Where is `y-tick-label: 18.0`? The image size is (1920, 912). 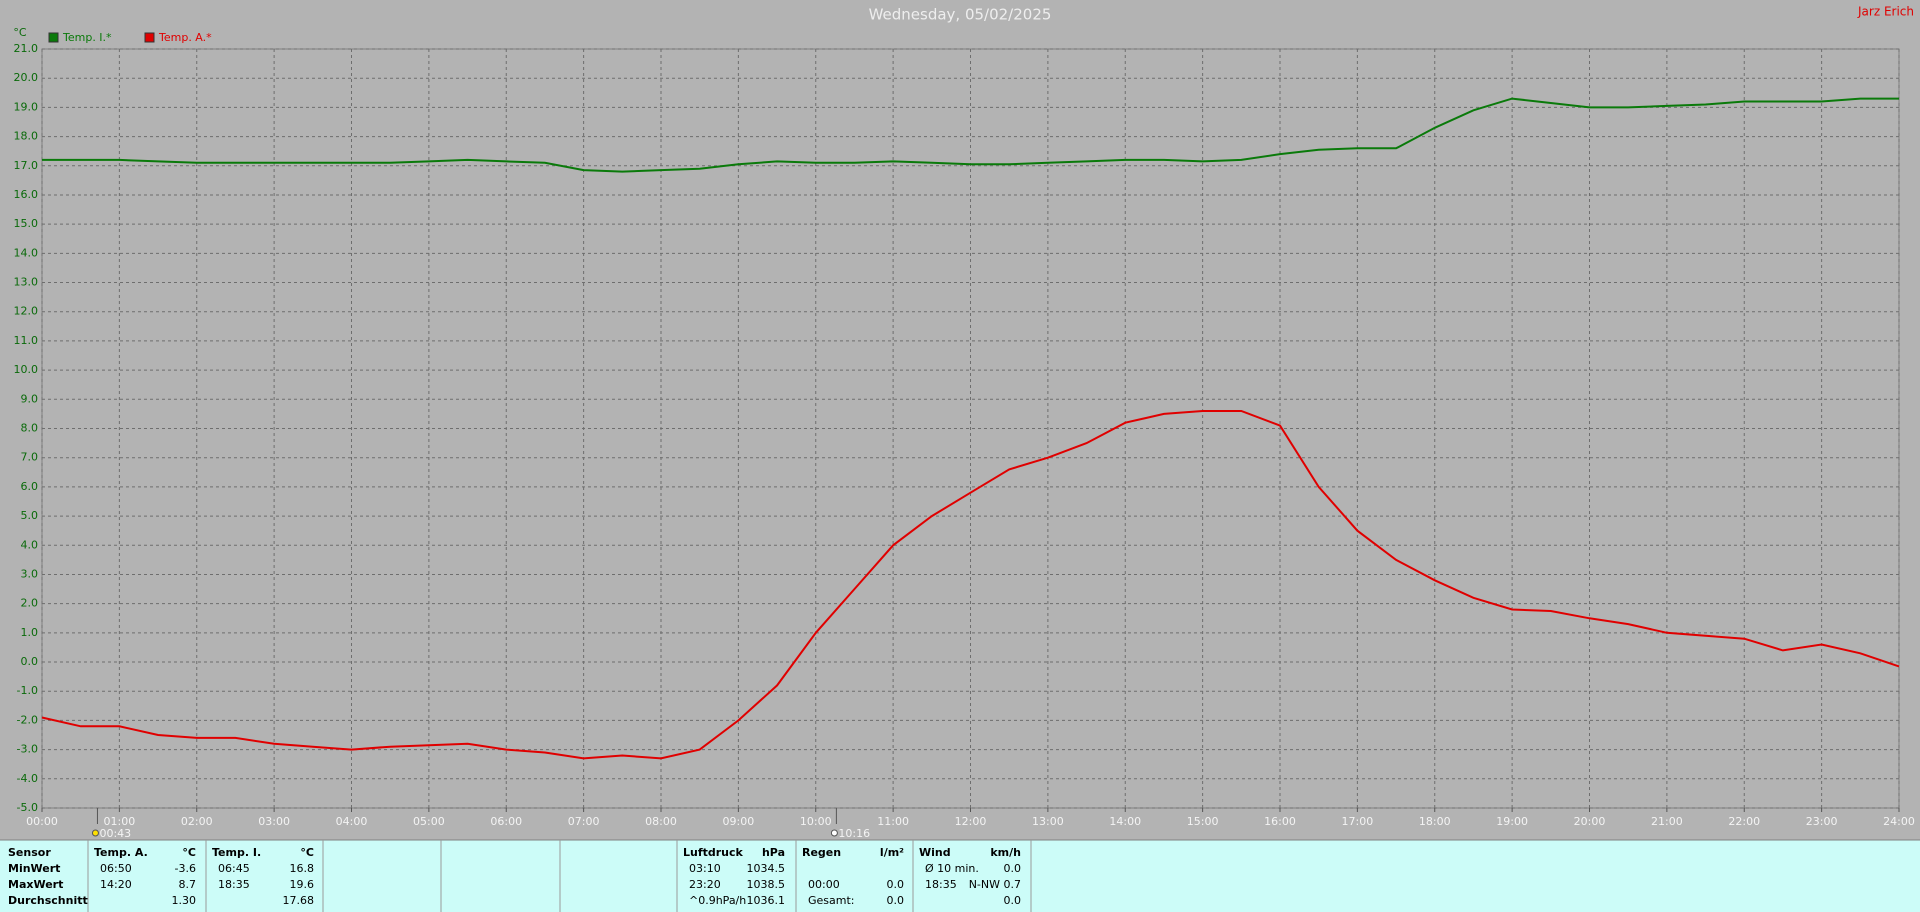
y-tick-label: 18.0 is located at coordinates (26, 136).